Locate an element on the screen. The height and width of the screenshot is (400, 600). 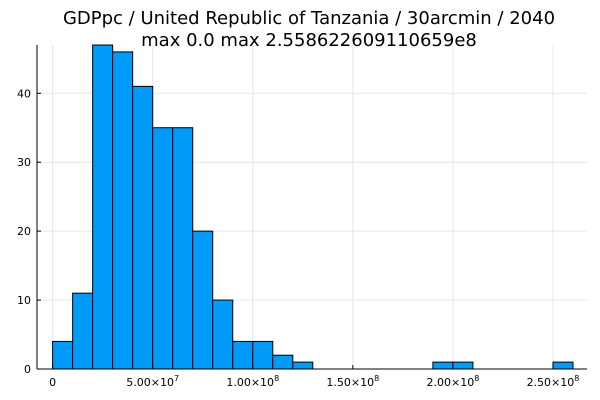
x-tick-label: 5.00×10⁷ is located at coordinates (152, 381).